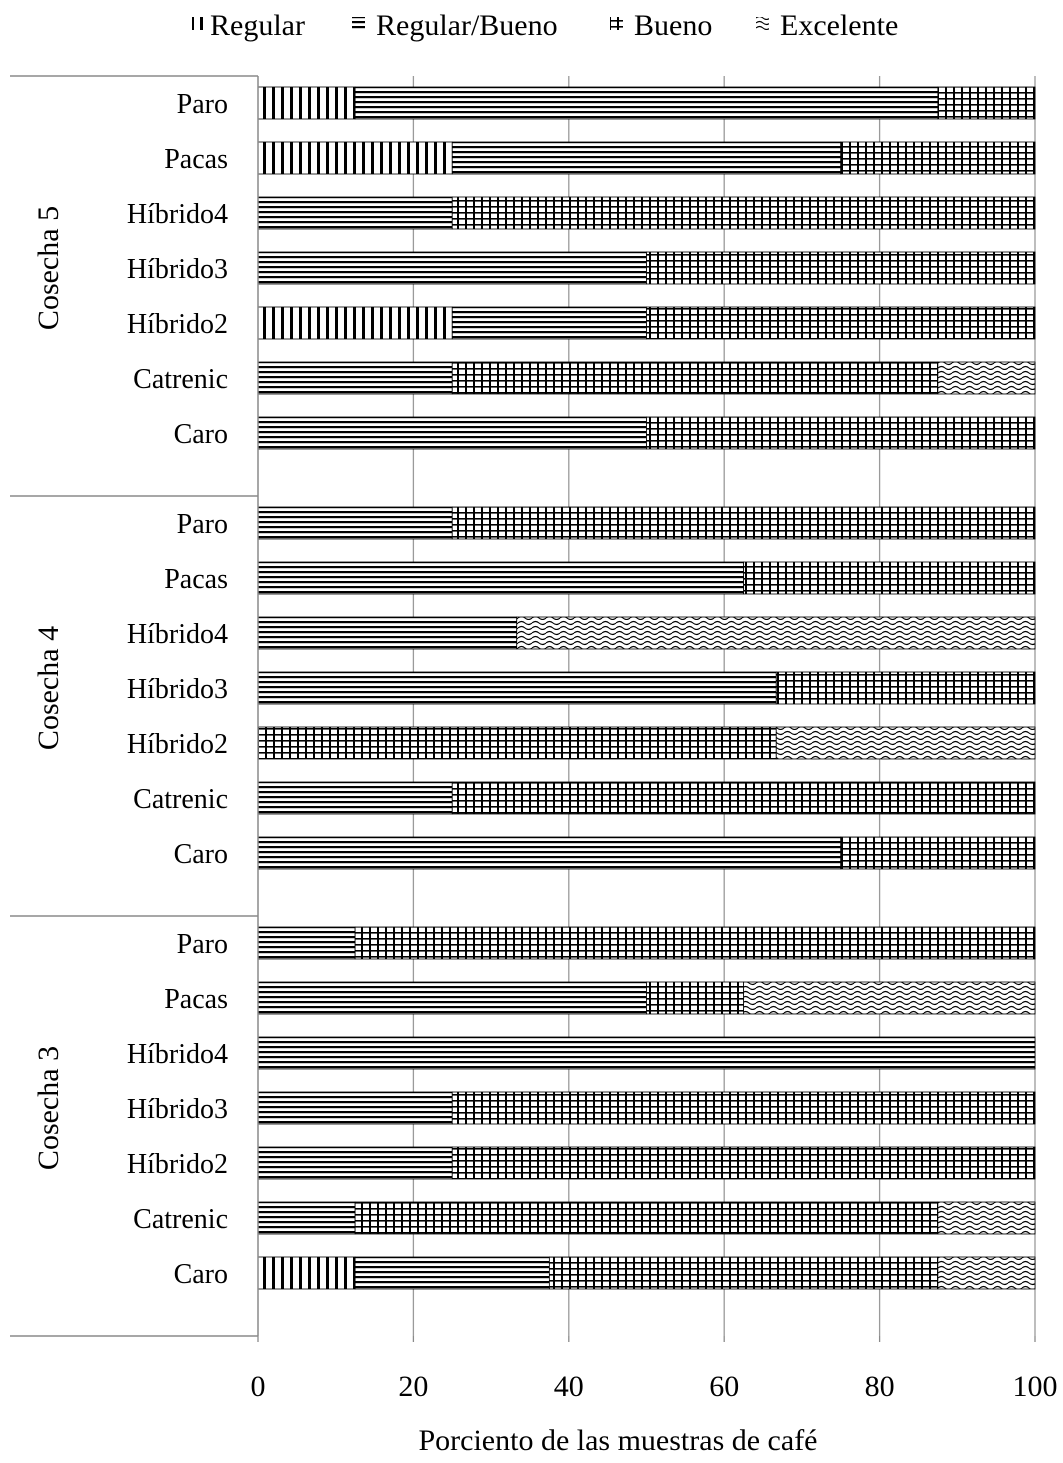 The height and width of the screenshot is (1463, 1063). I want to click on legend-swatch-regbueno, so click(358, 23).